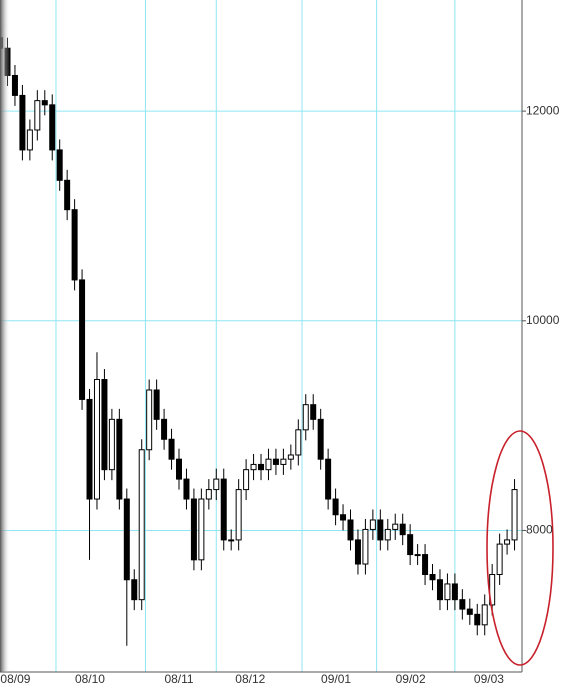 The width and height of the screenshot is (570, 685). Describe the element at coordinates (250, 678) in the screenshot. I see `x-tick-label: 08/12` at that location.